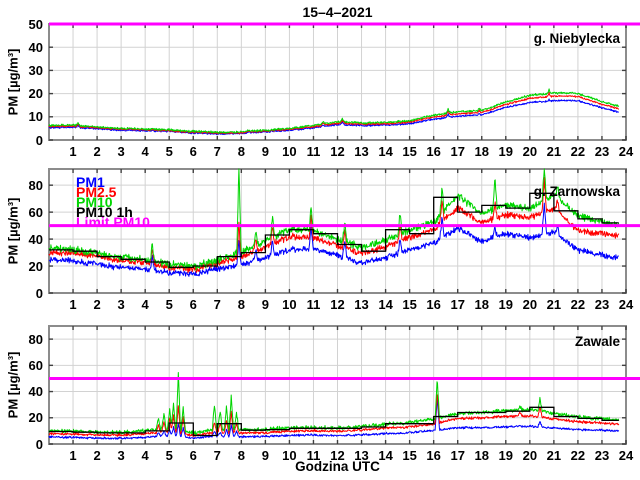 The height and width of the screenshot is (480, 640). What do you see at coordinates (13, 82) in the screenshot?
I see `y-axis-label-panel1: PM [µg/m³]` at bounding box center [13, 82].